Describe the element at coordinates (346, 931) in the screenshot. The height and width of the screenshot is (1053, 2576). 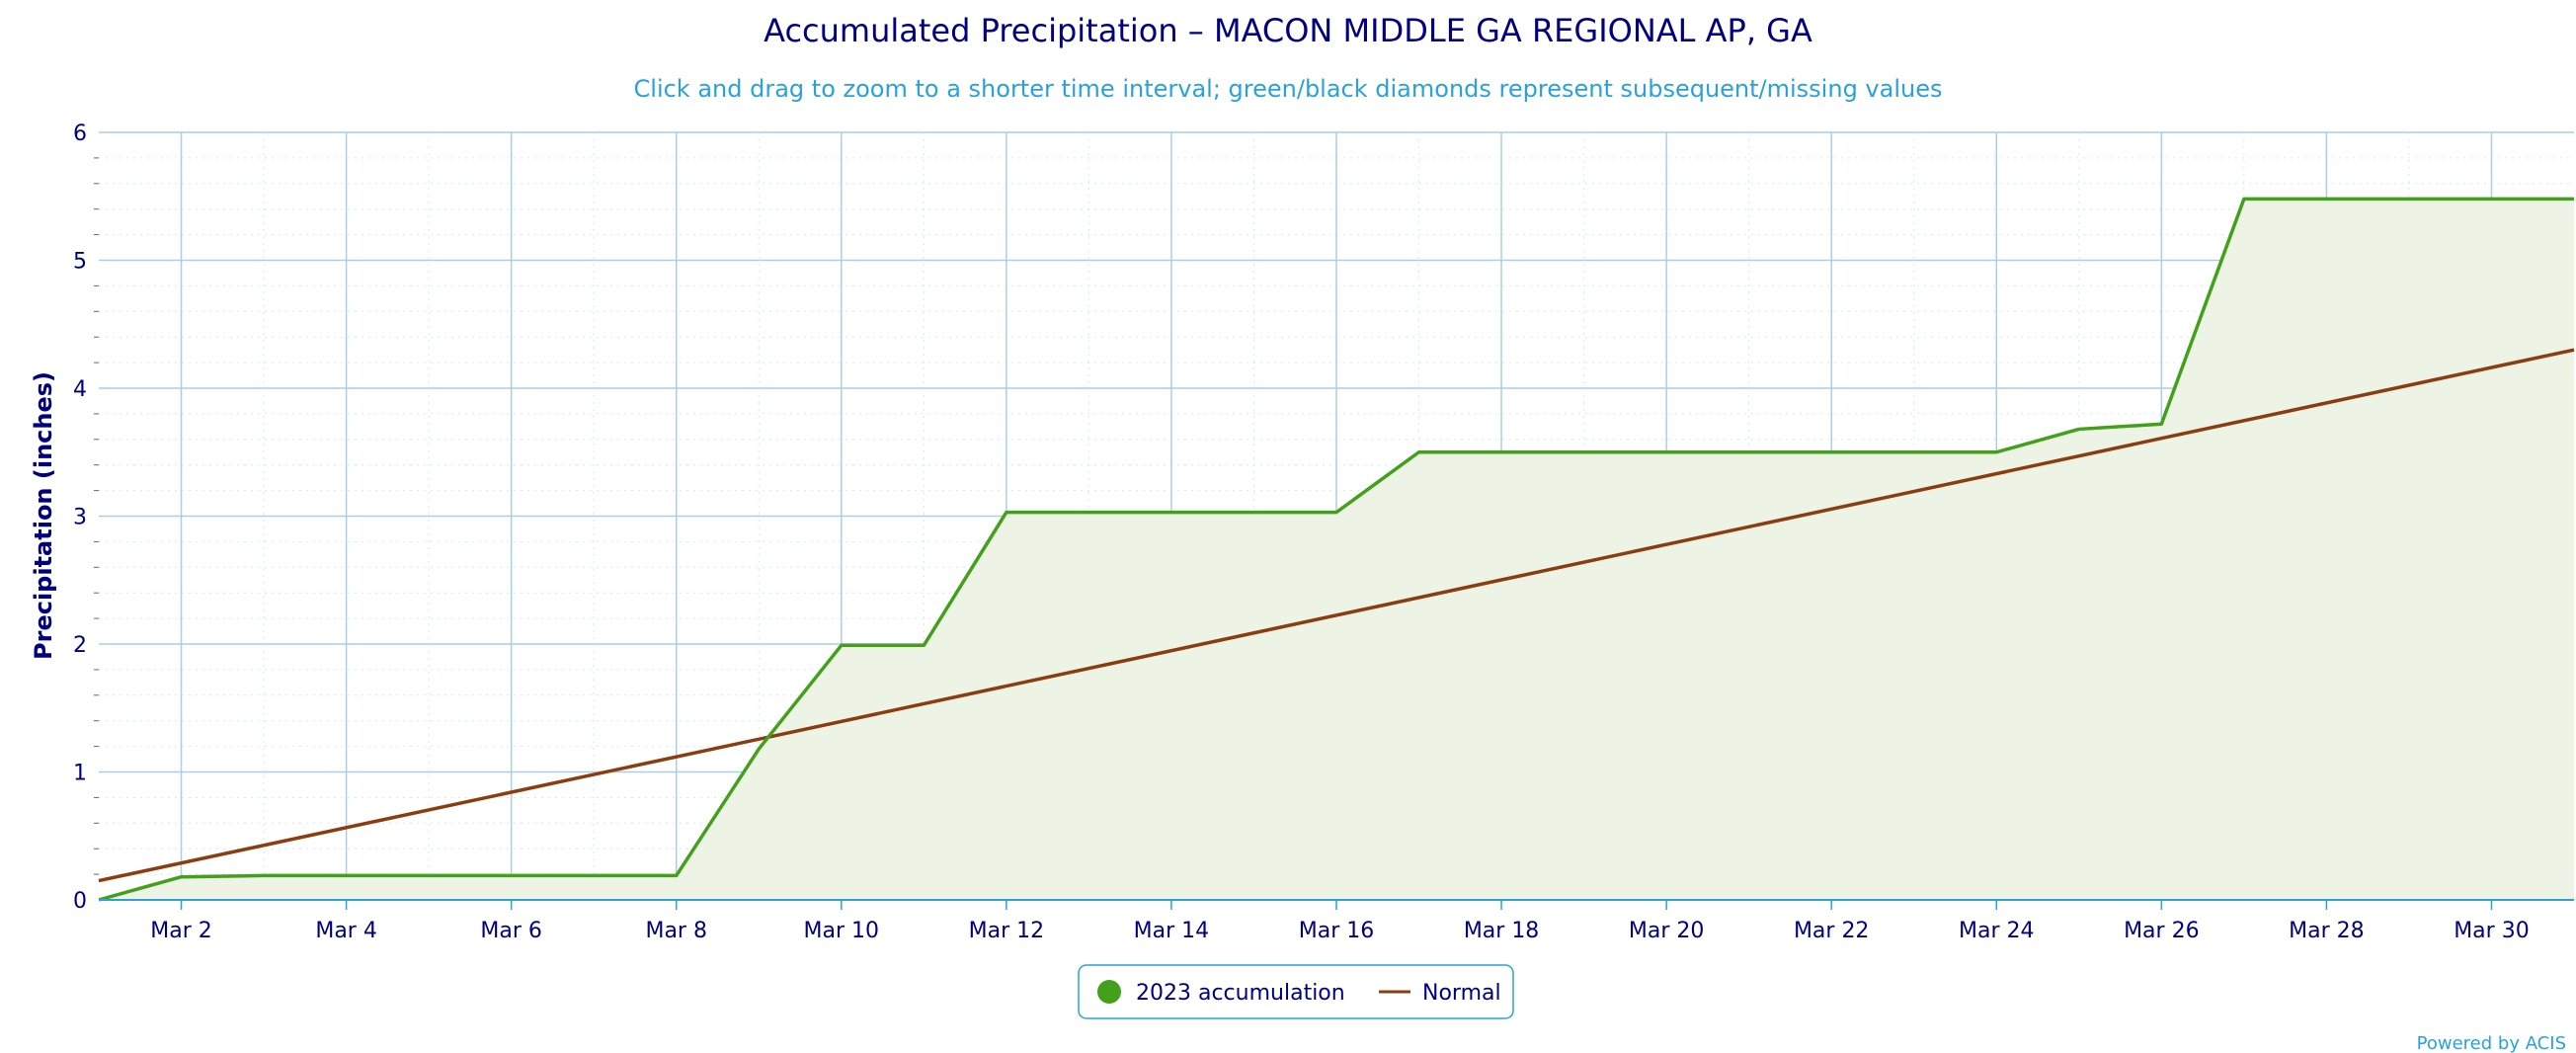
I see `x-tick-label: Mar 4` at that location.